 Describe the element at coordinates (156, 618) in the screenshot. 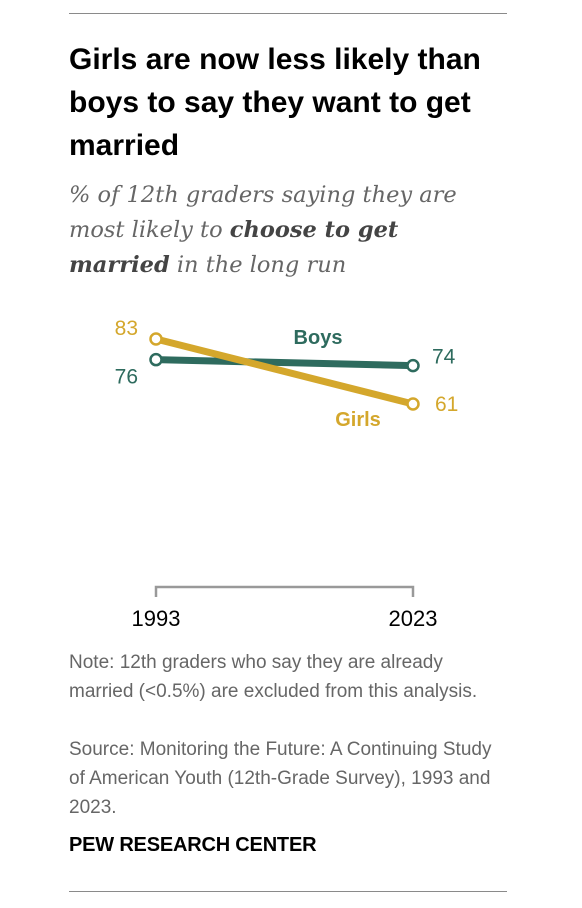

I see `x-tick-label-1993: 1993` at that location.